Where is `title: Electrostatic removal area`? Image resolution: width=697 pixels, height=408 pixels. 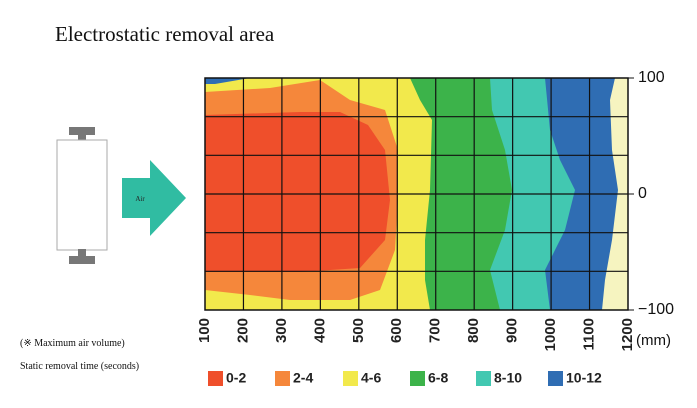 title: Electrostatic removal area is located at coordinates (165, 34).